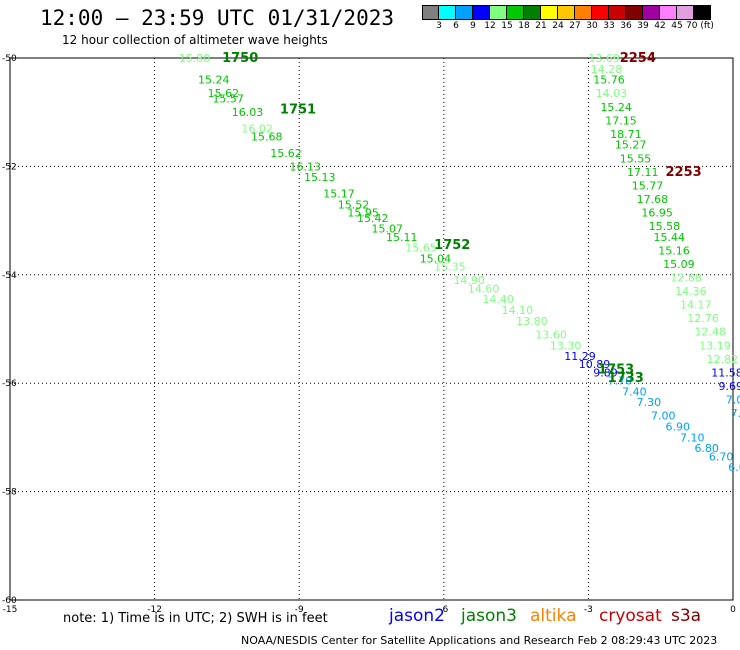  What do you see at coordinates (541, 26) in the screenshot?
I see `color-scale-label: 21` at bounding box center [541, 26].